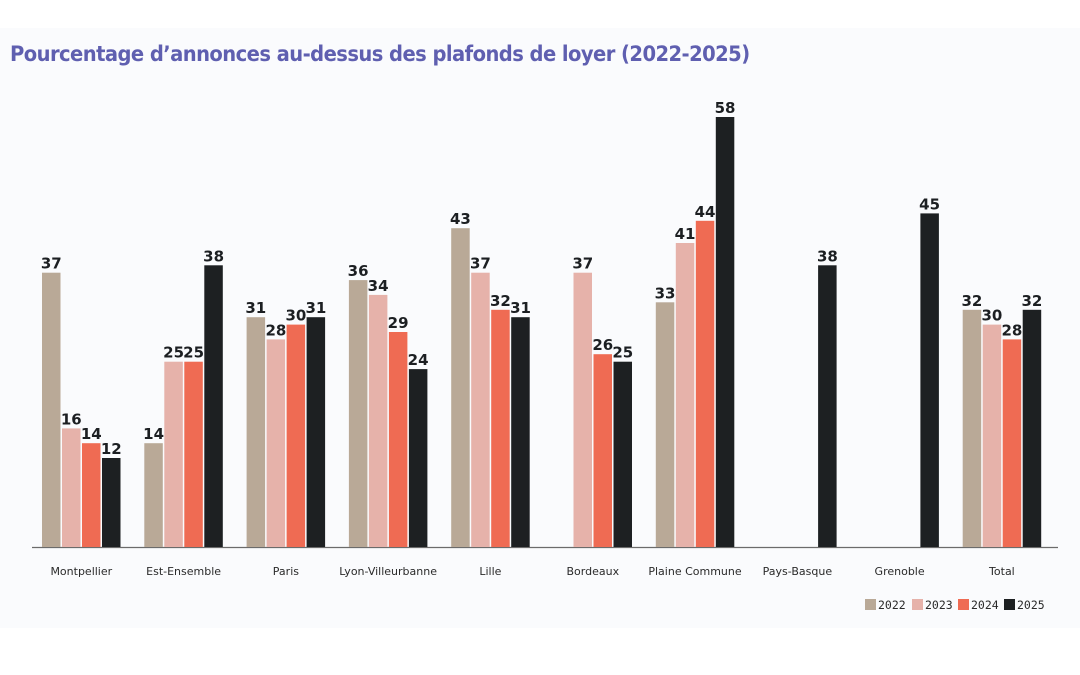  What do you see at coordinates (71, 487) in the screenshot?
I see `bar-montpellier-2023` at bounding box center [71, 487].